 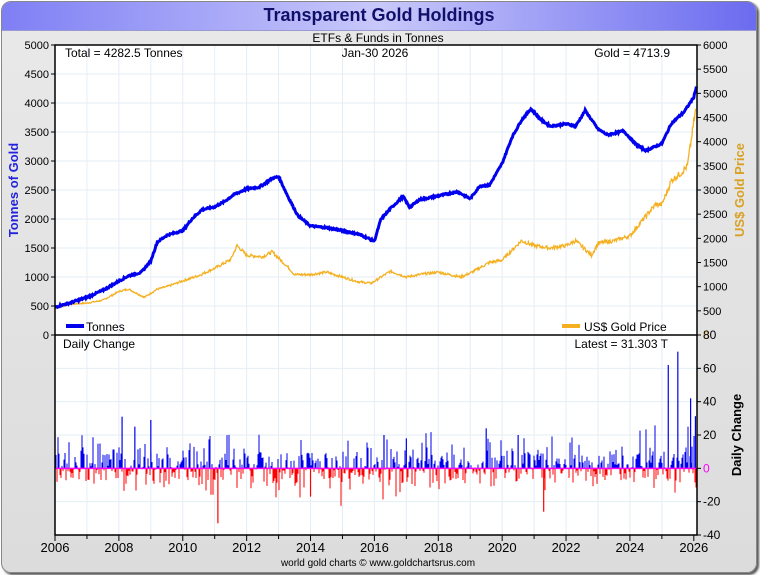 What do you see at coordinates (621, 344) in the screenshot?
I see `latest-annotation: Latest = 31.303 T` at bounding box center [621, 344].